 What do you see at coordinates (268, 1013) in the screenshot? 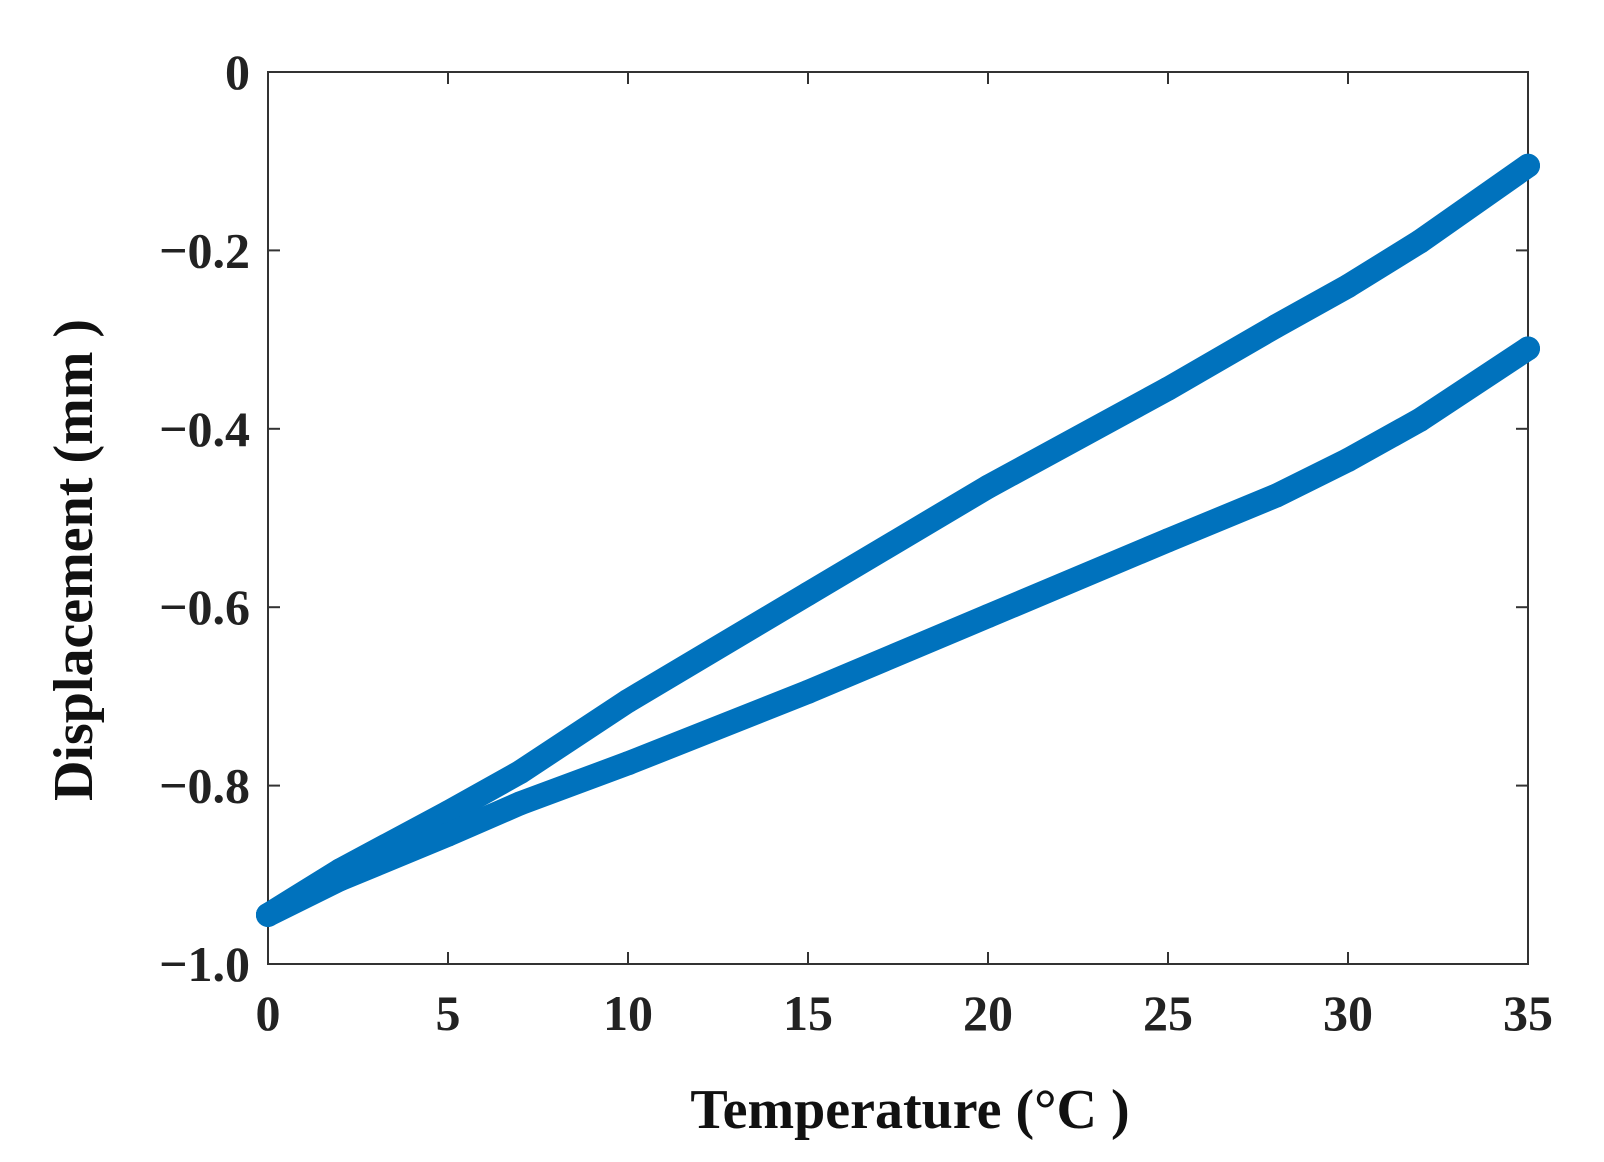
I see `x-tick-label-0: 0` at bounding box center [268, 1013].